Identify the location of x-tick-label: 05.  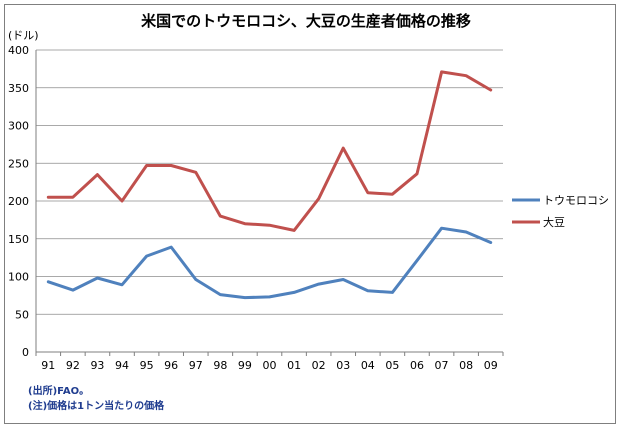
(392, 365).